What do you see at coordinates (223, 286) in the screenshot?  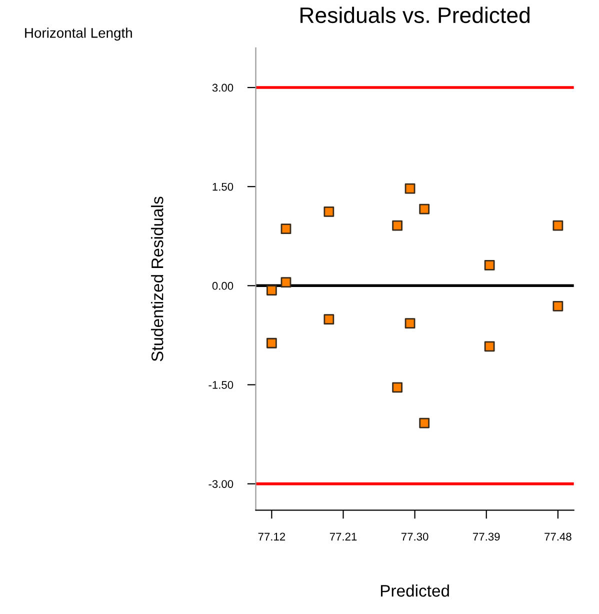 I see `y-tick-label: 0.00` at bounding box center [223, 286].